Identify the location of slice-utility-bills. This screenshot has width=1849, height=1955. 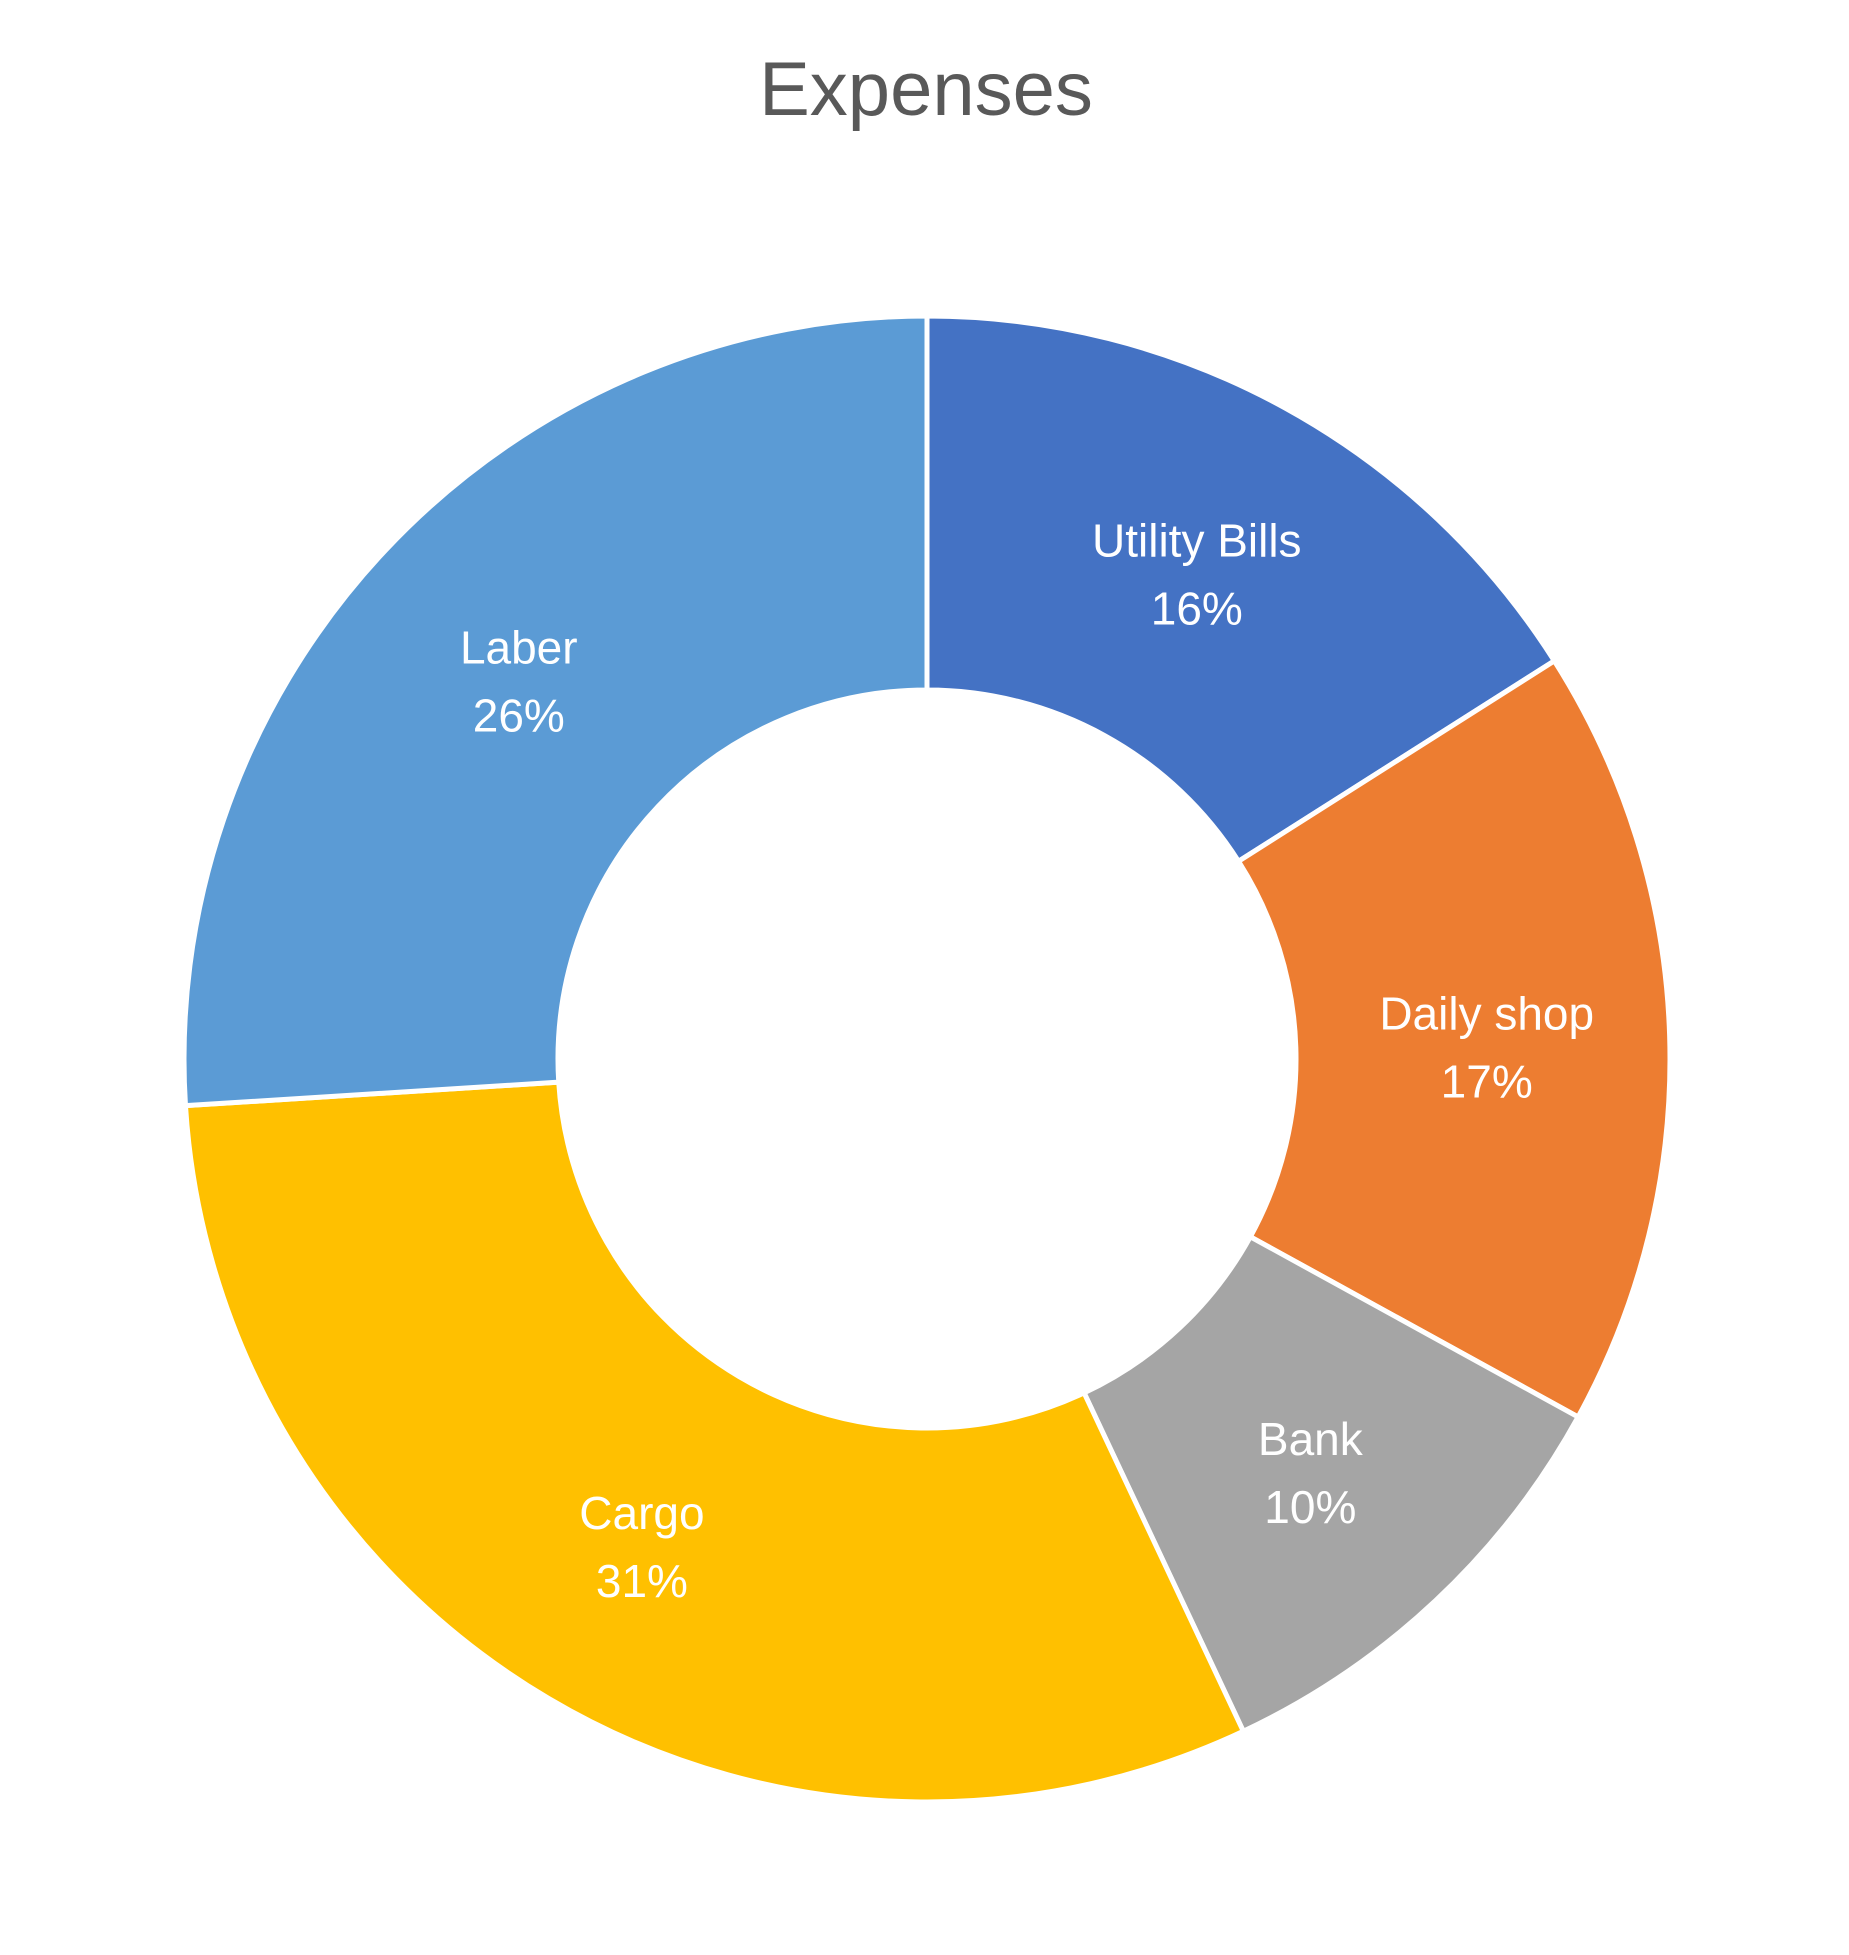
(1241, 589).